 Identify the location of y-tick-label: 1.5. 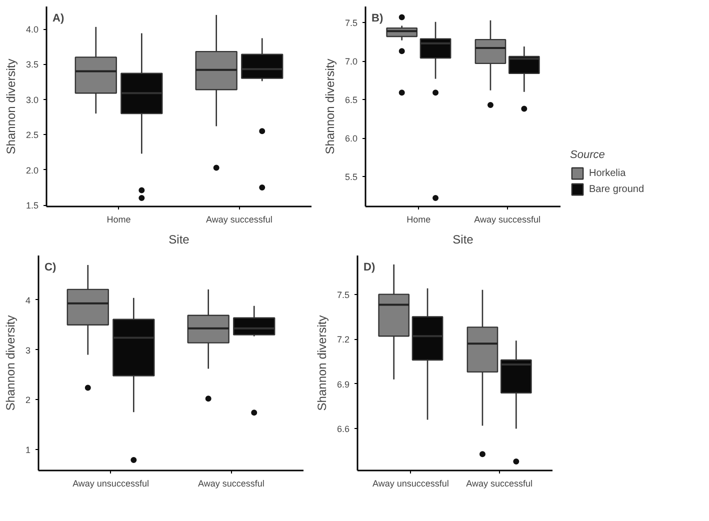
(32, 205).